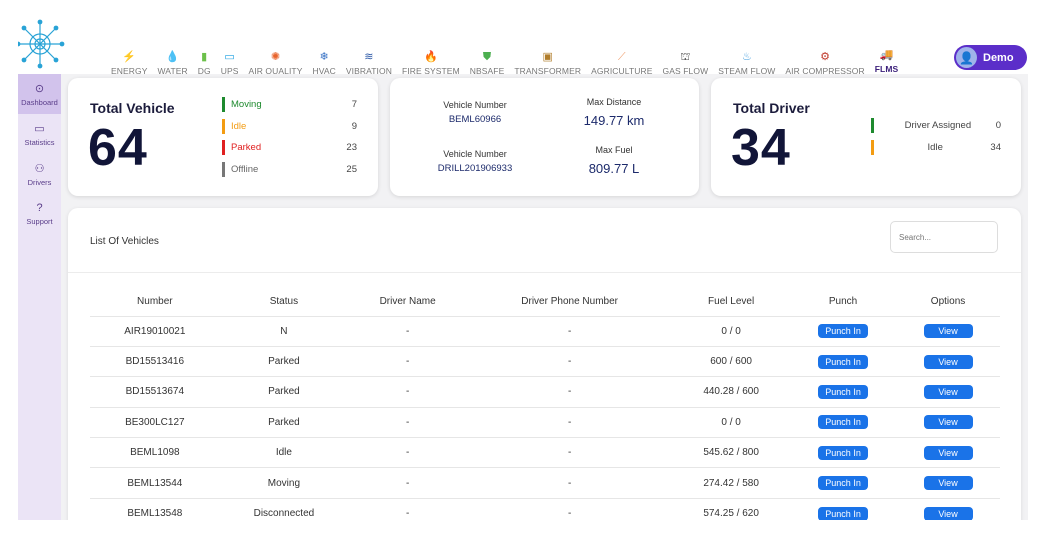 This screenshot has width=1050, height=542. I want to click on gas-flow-icon: ⛫, so click(685, 57).